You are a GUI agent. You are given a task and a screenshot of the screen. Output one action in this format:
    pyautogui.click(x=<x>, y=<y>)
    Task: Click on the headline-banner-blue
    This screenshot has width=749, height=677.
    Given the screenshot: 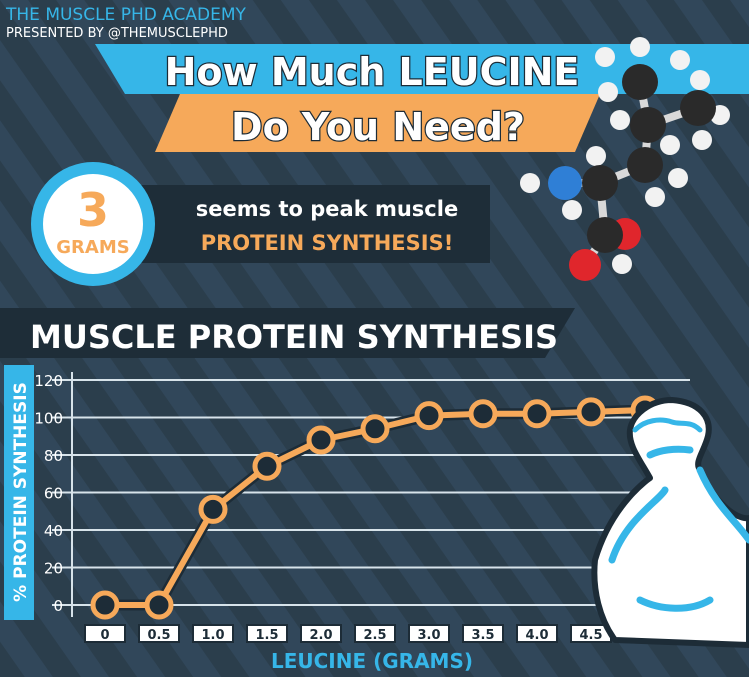 What is the action you would take?
    pyautogui.click(x=422, y=69)
    